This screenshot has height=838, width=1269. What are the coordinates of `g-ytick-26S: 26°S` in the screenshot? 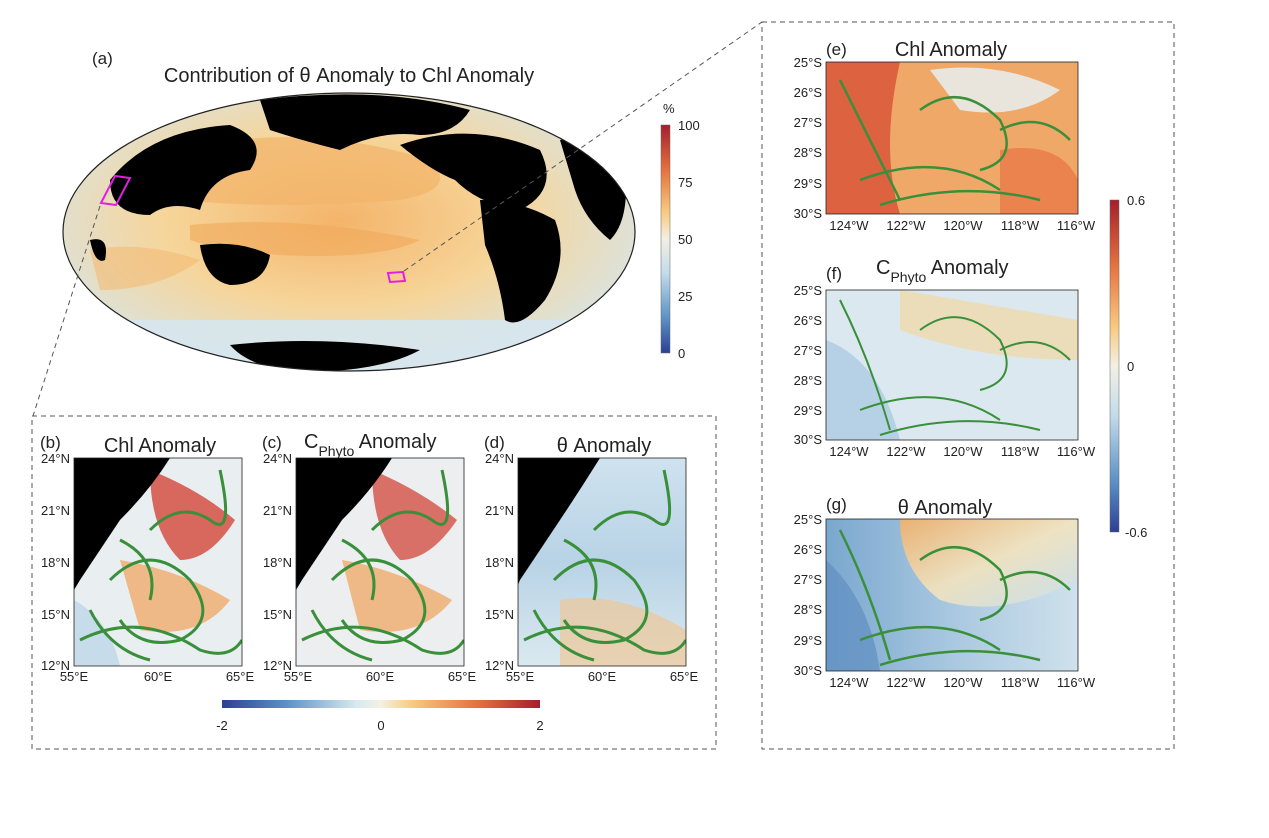 It's located at (808, 549).